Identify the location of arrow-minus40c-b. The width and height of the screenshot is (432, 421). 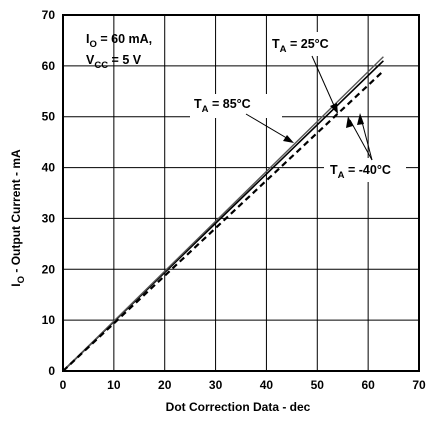
(366, 139).